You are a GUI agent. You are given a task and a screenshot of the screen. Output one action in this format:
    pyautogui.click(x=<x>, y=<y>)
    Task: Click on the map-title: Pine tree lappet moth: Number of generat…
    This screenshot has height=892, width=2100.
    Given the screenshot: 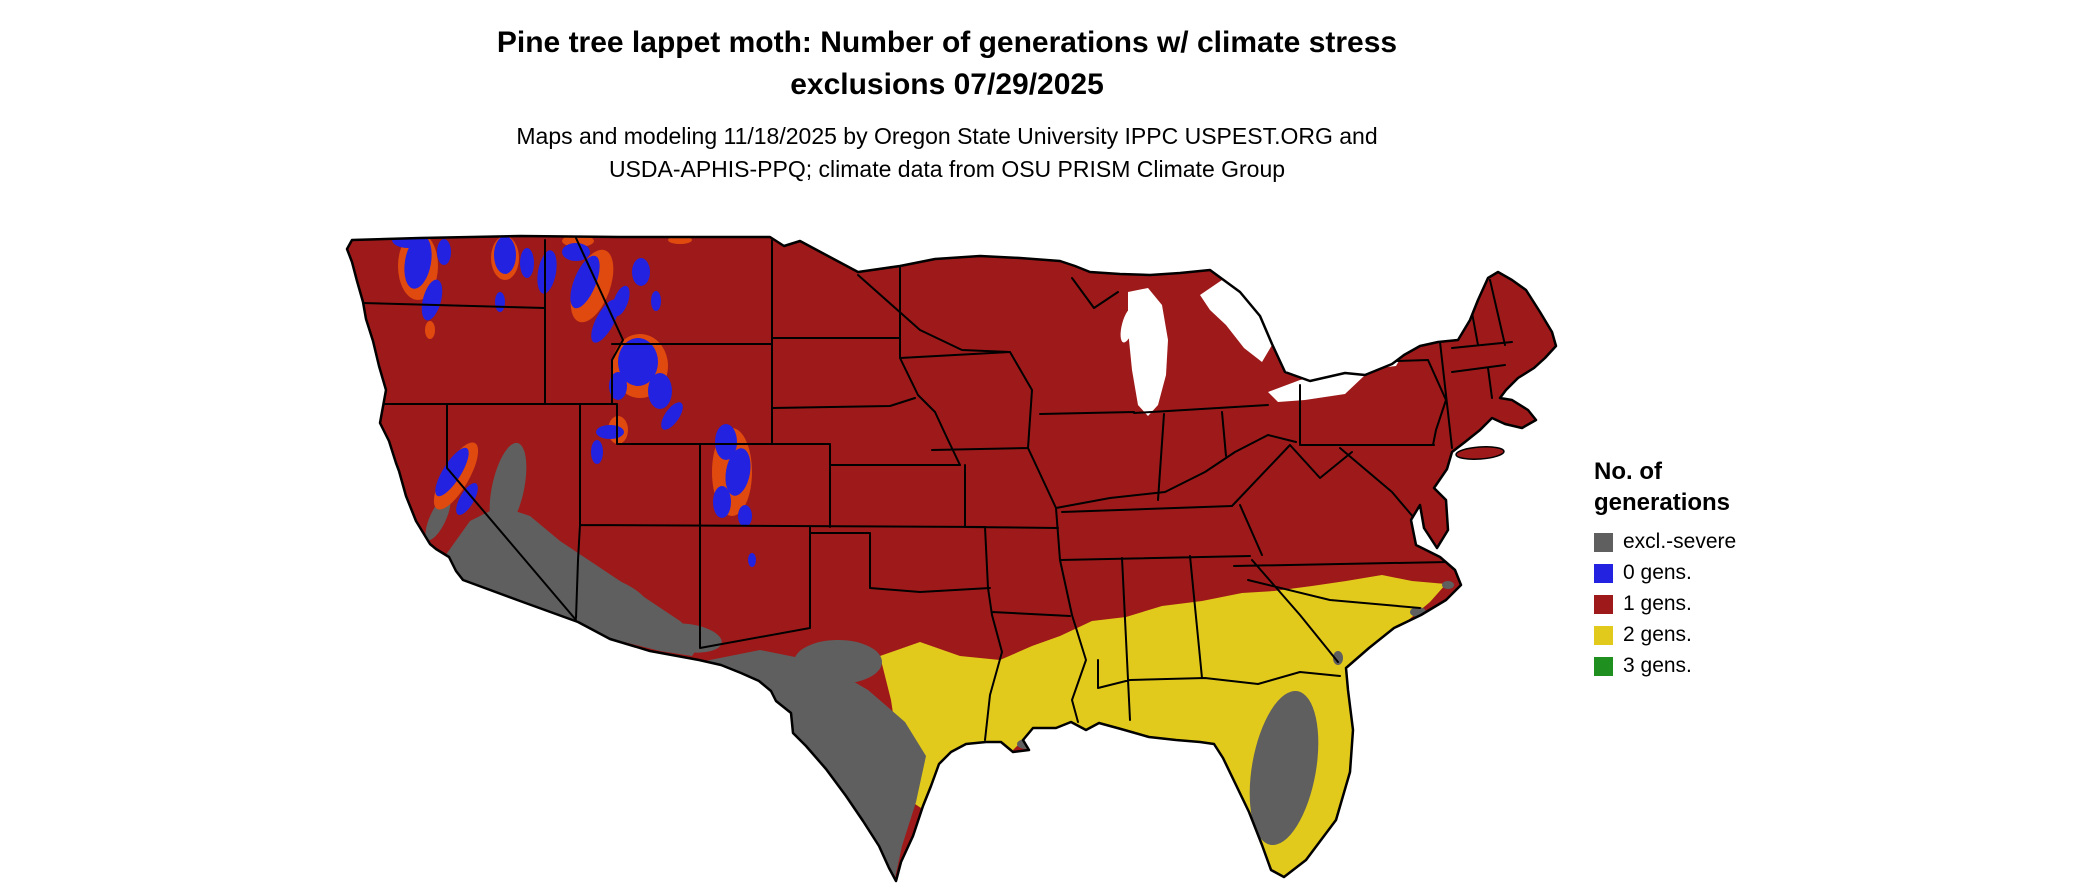 What is the action you would take?
    pyautogui.click(x=947, y=64)
    